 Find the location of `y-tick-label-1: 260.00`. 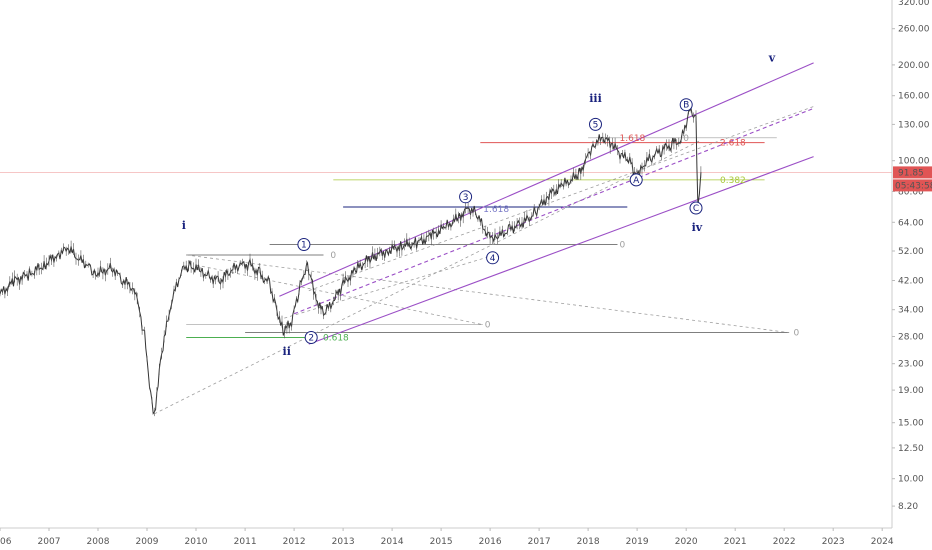

y-tick-label-1: 260.00 is located at coordinates (914, 30).